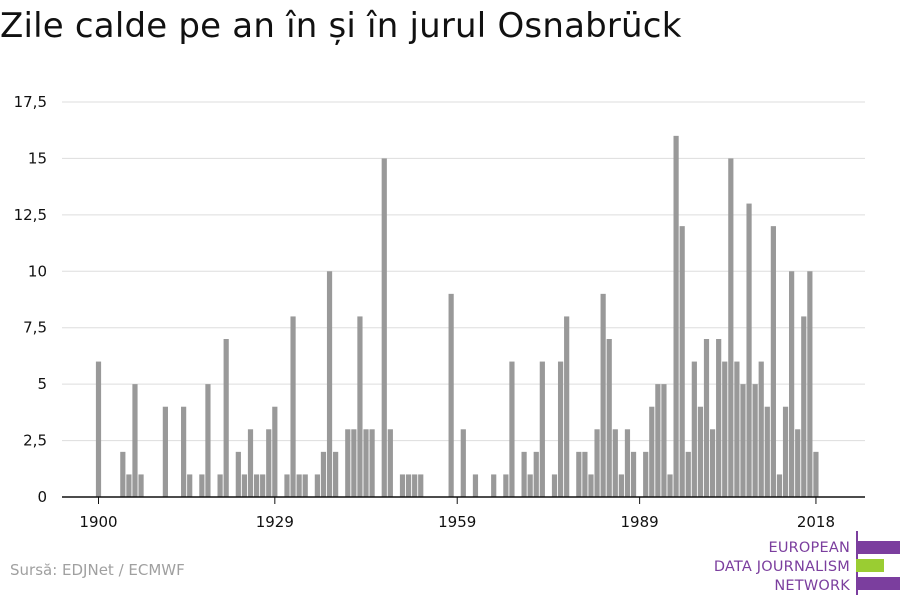 The width and height of the screenshot is (900, 600). What do you see at coordinates (554, 485) in the screenshot?
I see `bar-1975` at bounding box center [554, 485].